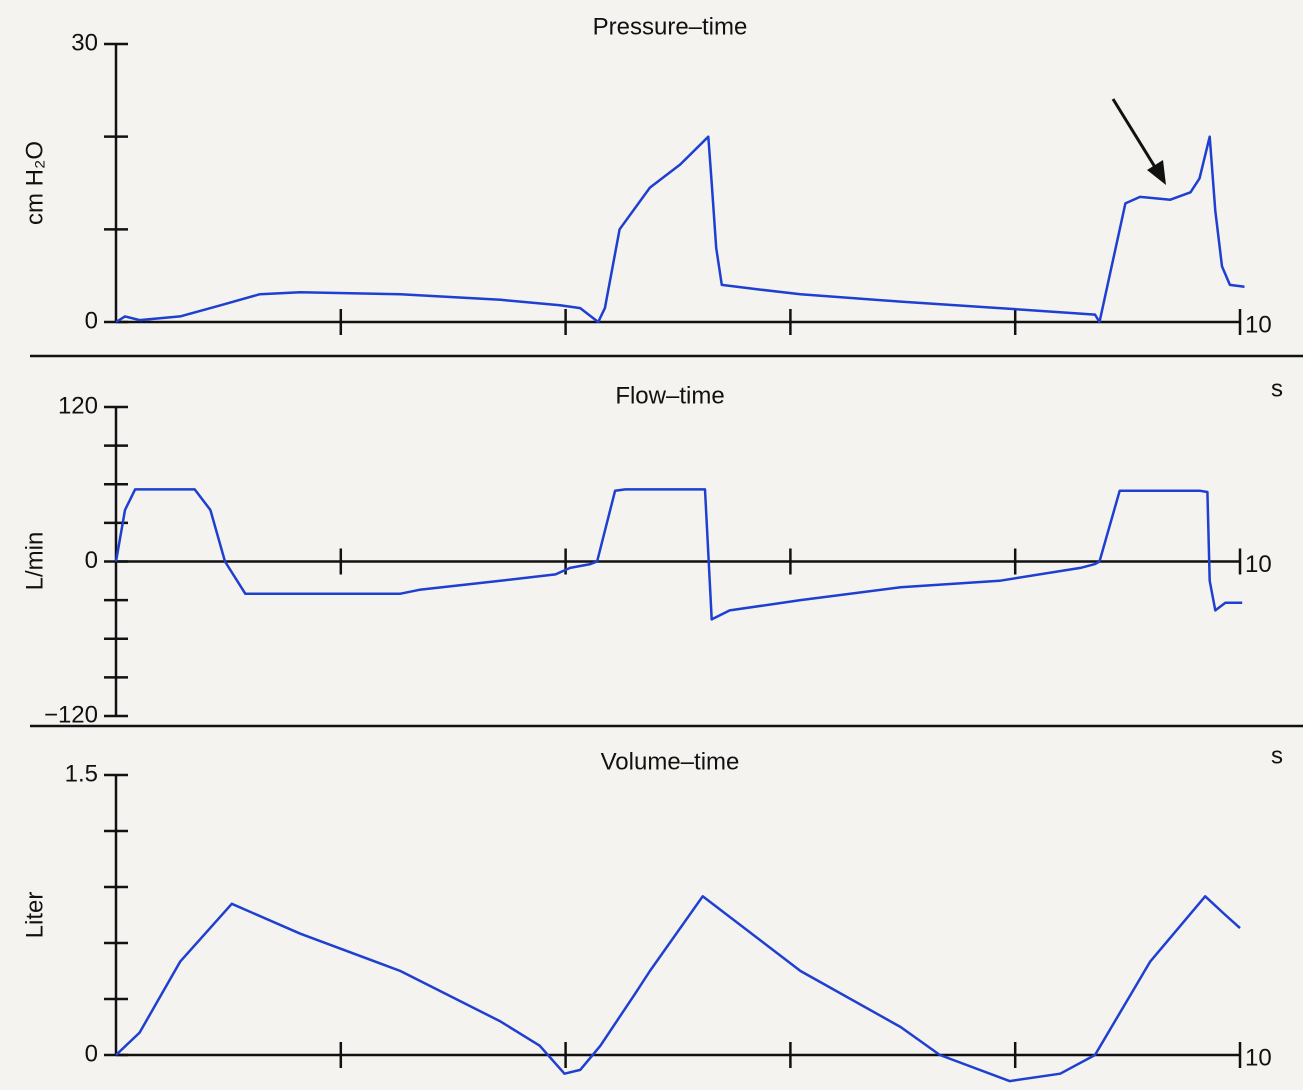 The width and height of the screenshot is (1303, 1090). I want to click on chart-title: Flow–time, so click(669, 395).